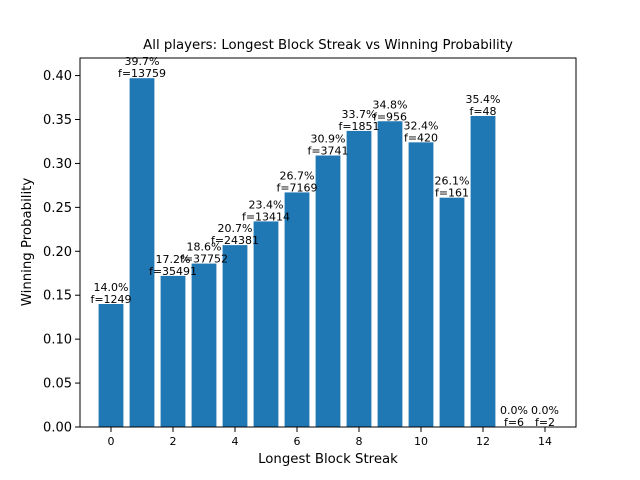 This screenshot has width=640, height=480. I want to click on y-tick-label: 0.05, so click(57, 384).